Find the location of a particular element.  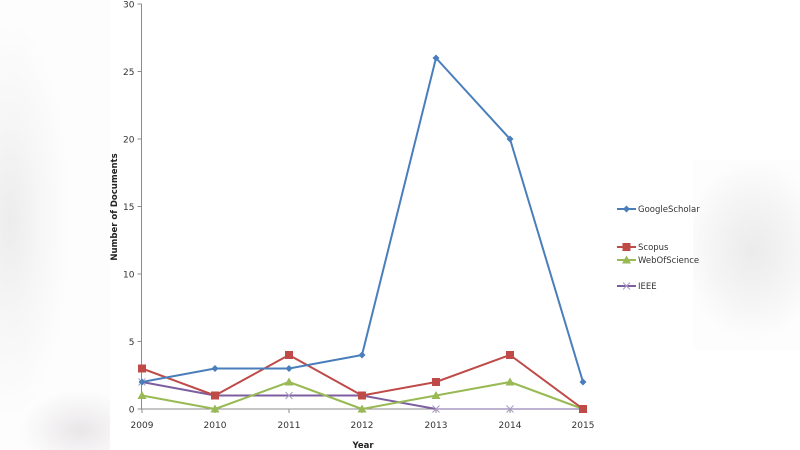

background-blur-left is located at coordinates (55, 225).